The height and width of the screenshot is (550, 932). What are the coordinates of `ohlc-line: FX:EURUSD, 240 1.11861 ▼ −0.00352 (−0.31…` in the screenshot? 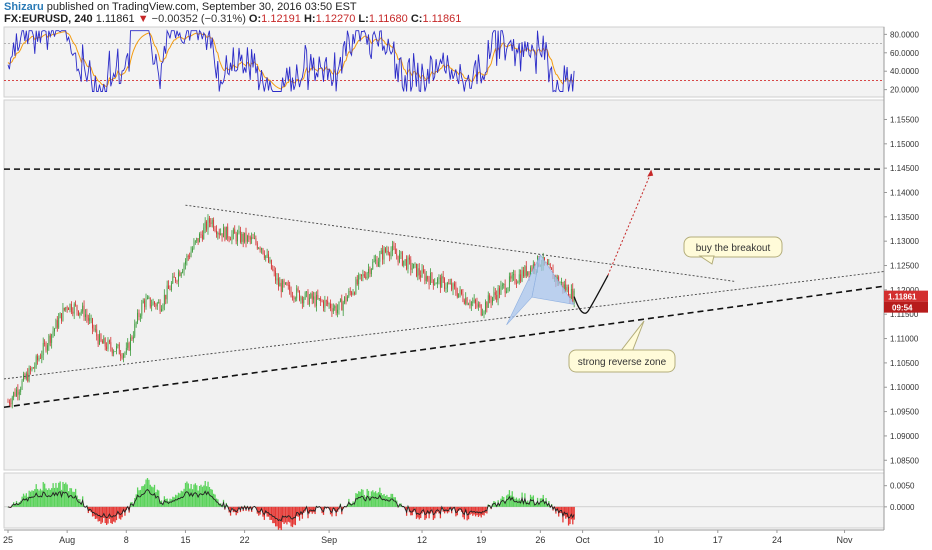 It's located at (232, 19).